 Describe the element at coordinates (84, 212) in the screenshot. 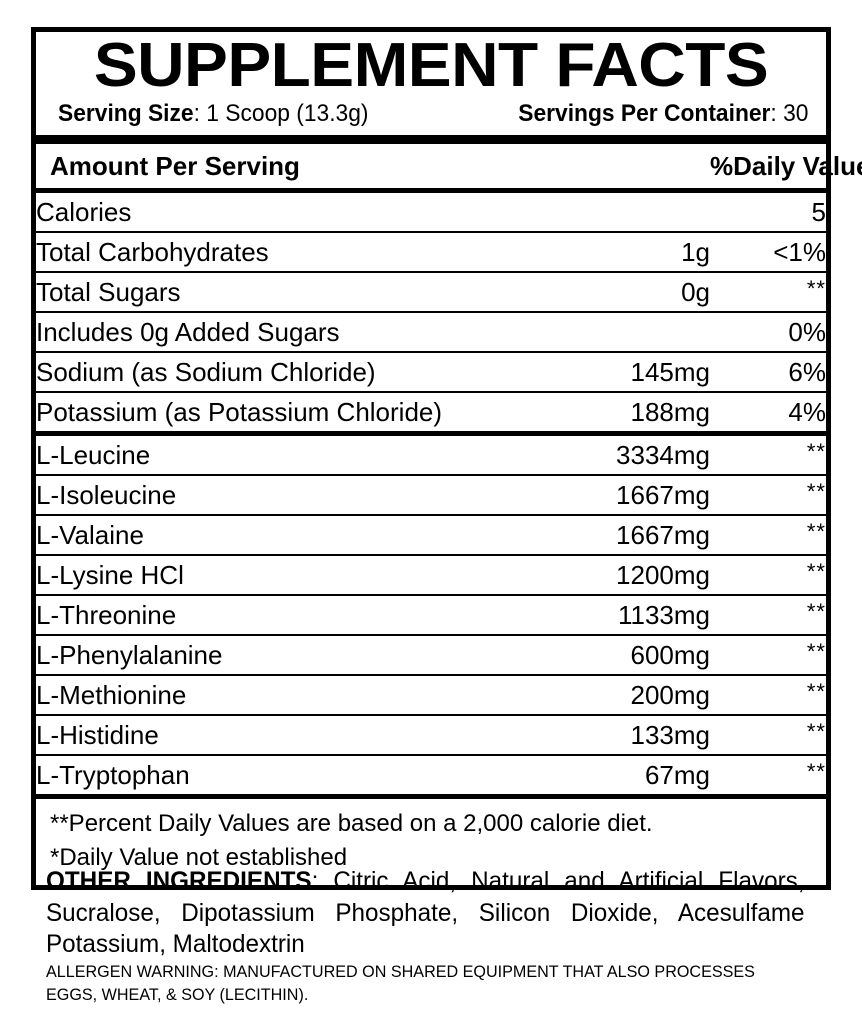

I see `nutrient-name: Calories` at that location.